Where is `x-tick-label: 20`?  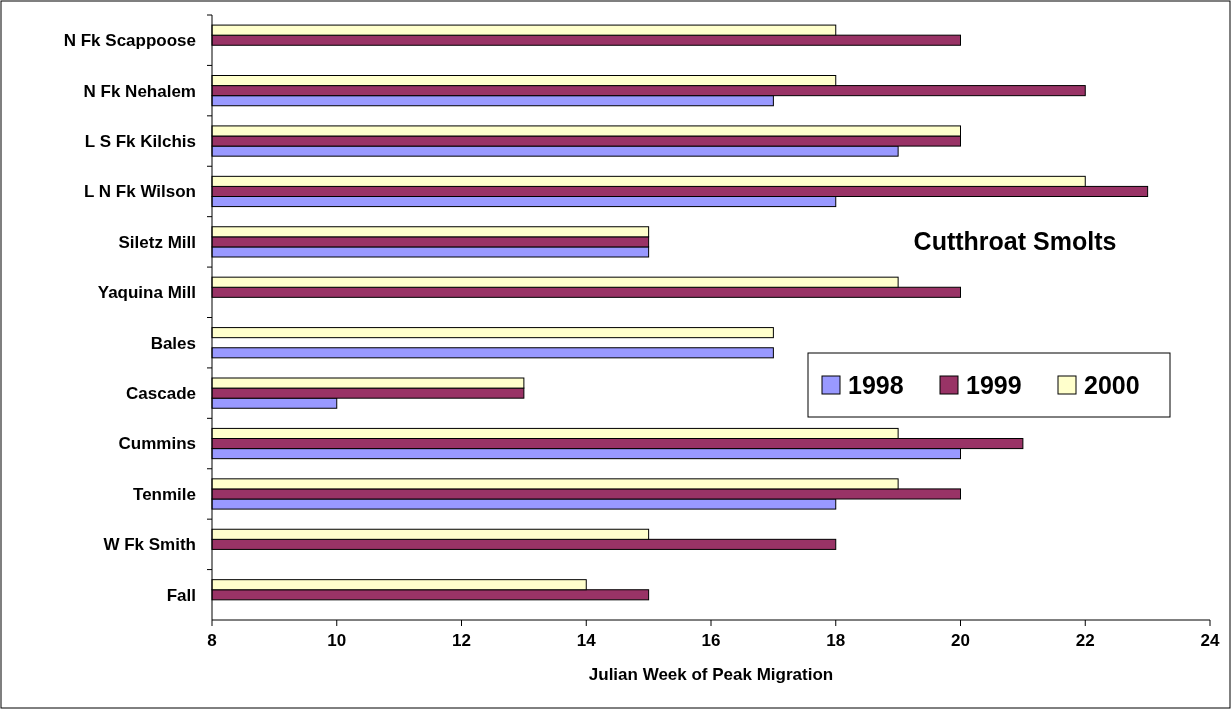
x-tick-label: 20 is located at coordinates (960, 640).